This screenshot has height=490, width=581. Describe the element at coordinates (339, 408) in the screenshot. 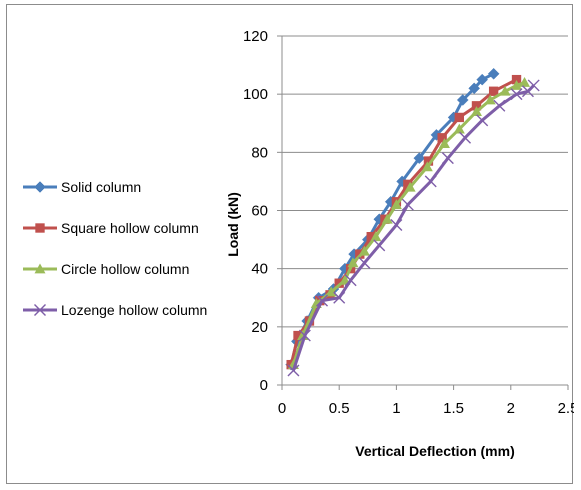

I see `x-tick-label: 0.5` at that location.